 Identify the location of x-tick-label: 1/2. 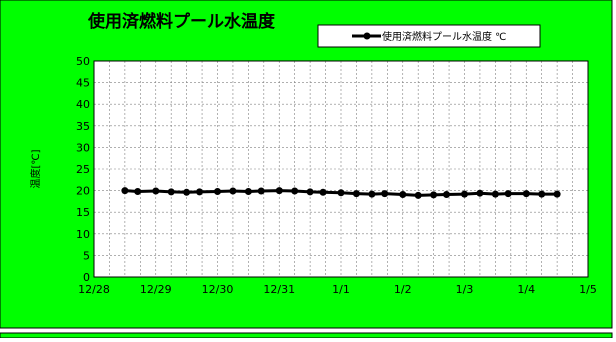
(403, 289).